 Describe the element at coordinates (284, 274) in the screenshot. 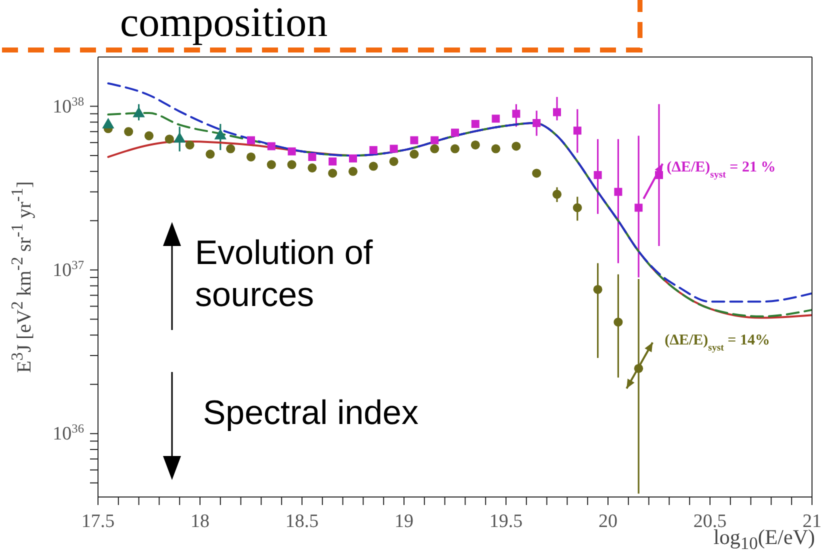

I see `annotation: Evolution of sources` at that location.